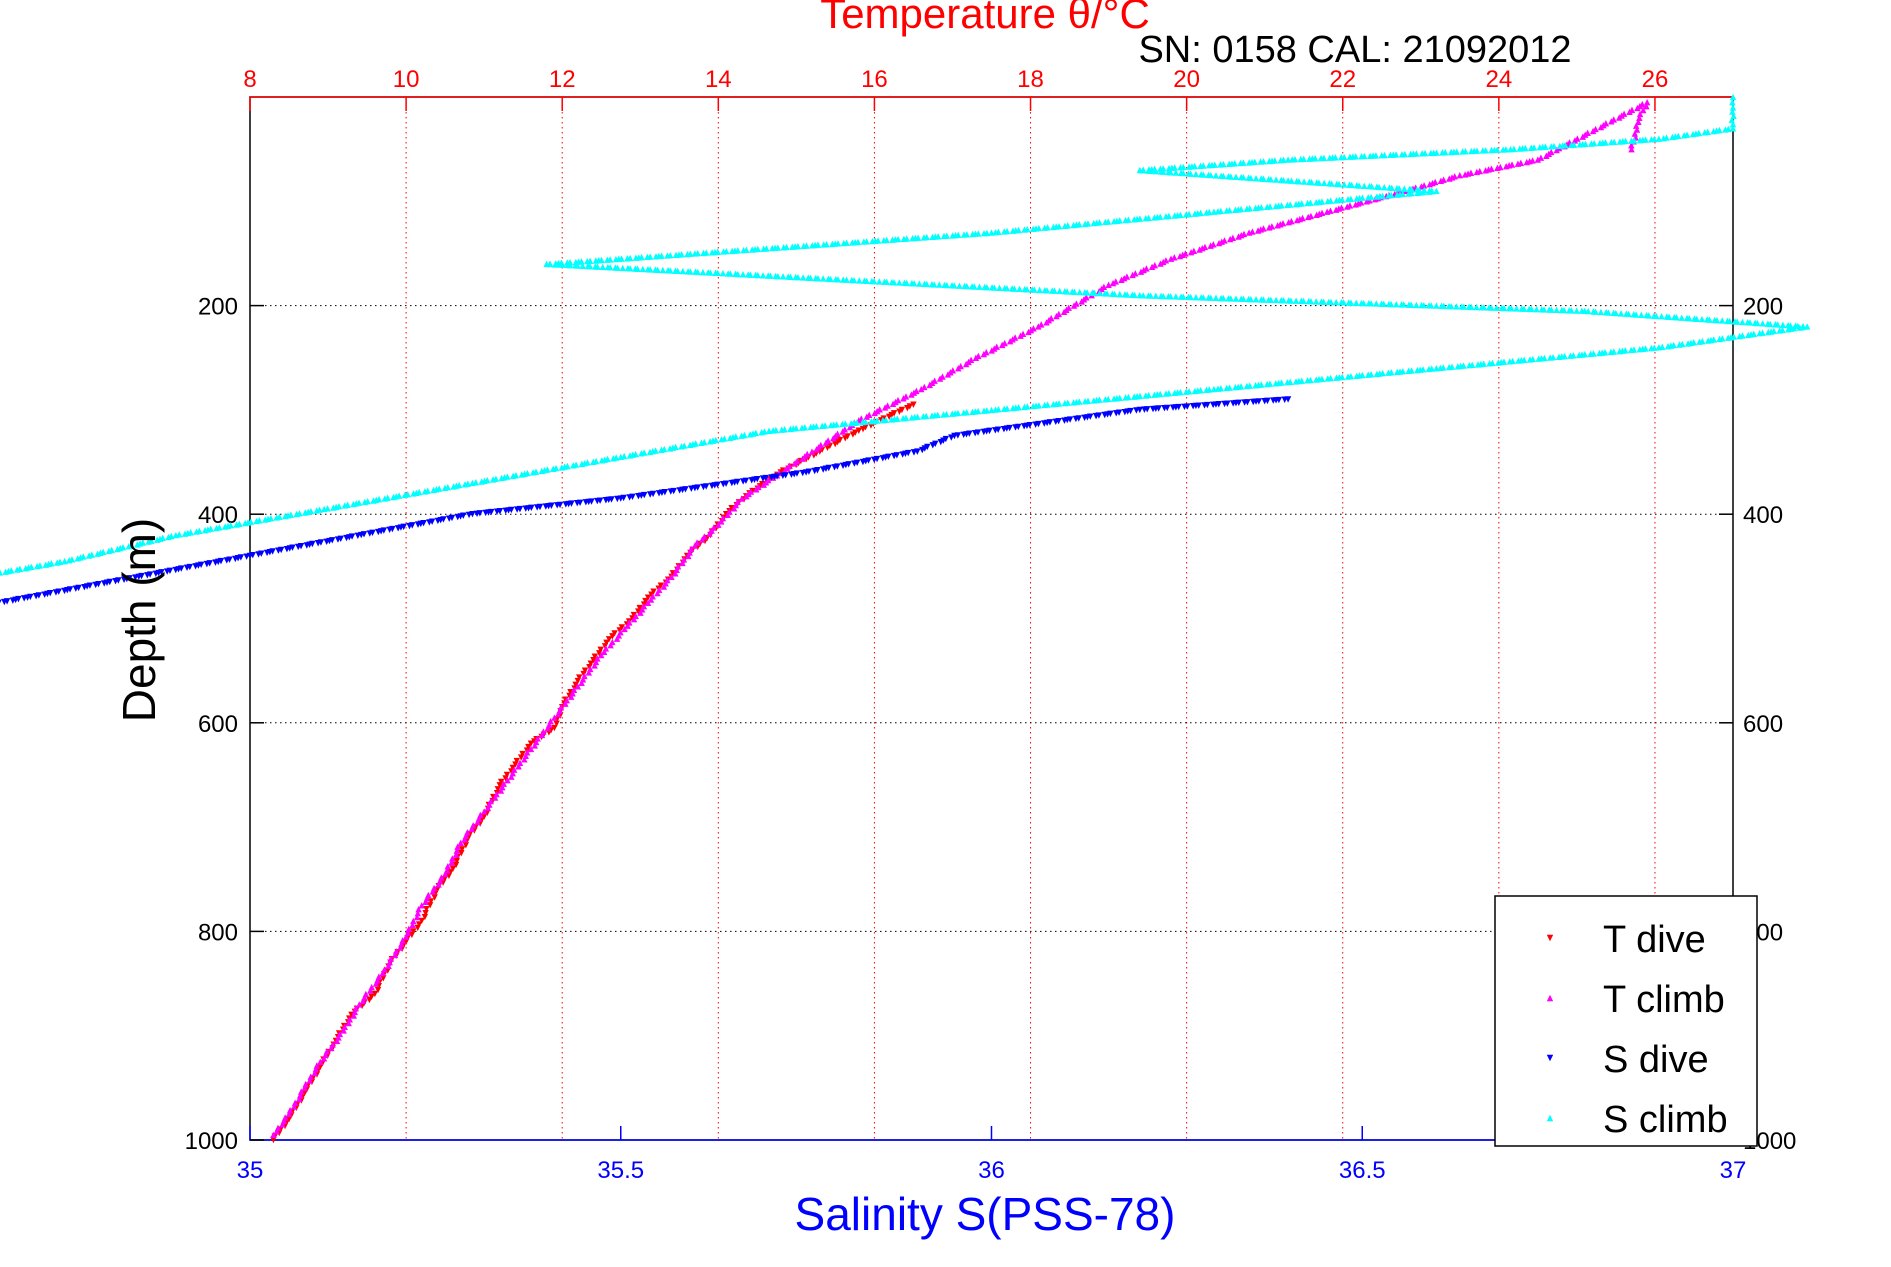 The height and width of the screenshot is (1267, 1891). I want to click on tick-label-depth-left: 1000, so click(211, 1141).